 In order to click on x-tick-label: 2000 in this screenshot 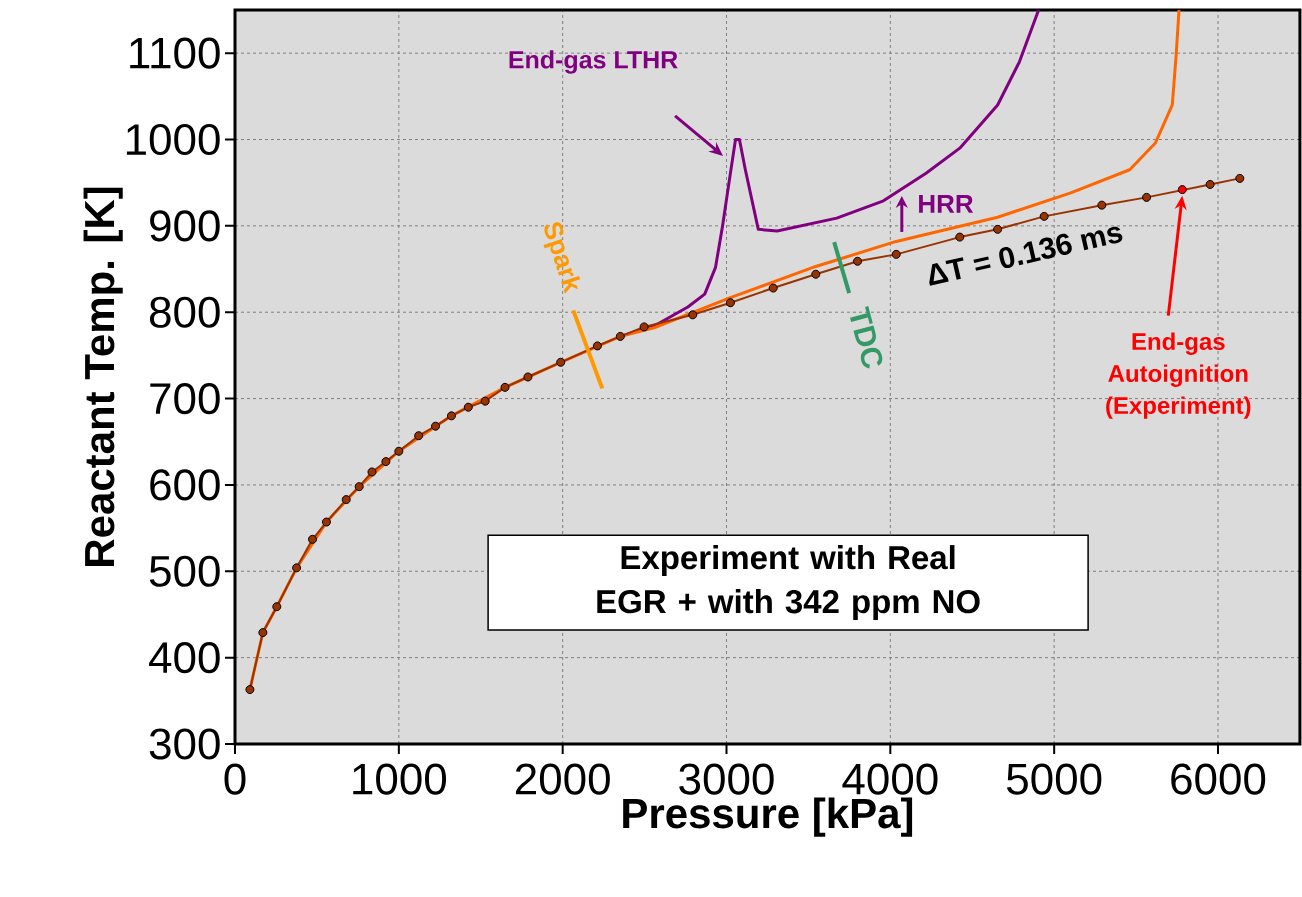, I will do `click(562, 779)`.